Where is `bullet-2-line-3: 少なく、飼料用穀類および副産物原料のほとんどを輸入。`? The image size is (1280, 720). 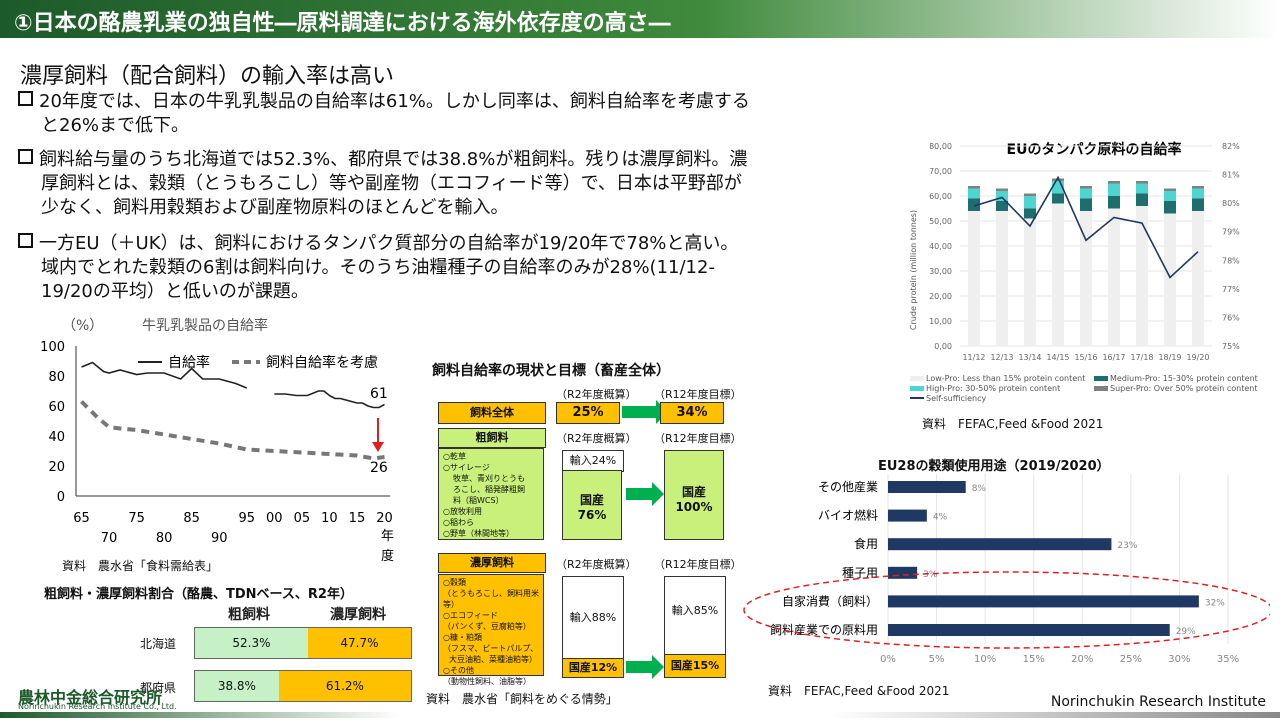 bullet-2-line-3: 少なく、飼料用穀類および副産物原料のほとんどを輸入。 is located at coordinates (275, 207).